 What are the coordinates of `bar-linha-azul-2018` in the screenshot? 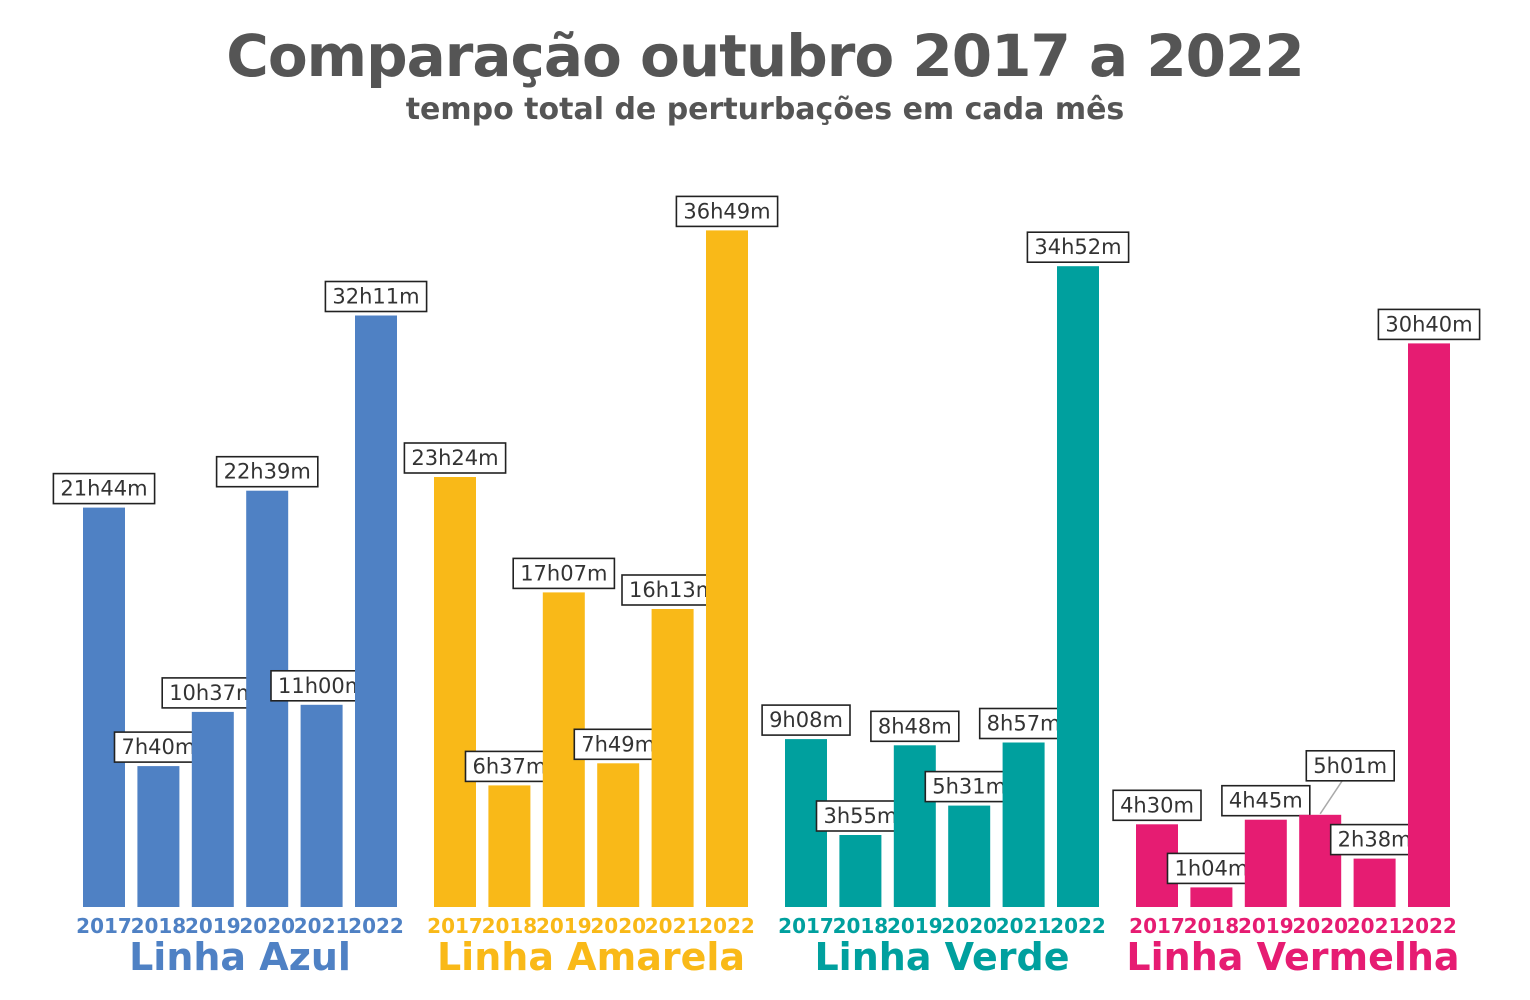 It's located at (158, 836).